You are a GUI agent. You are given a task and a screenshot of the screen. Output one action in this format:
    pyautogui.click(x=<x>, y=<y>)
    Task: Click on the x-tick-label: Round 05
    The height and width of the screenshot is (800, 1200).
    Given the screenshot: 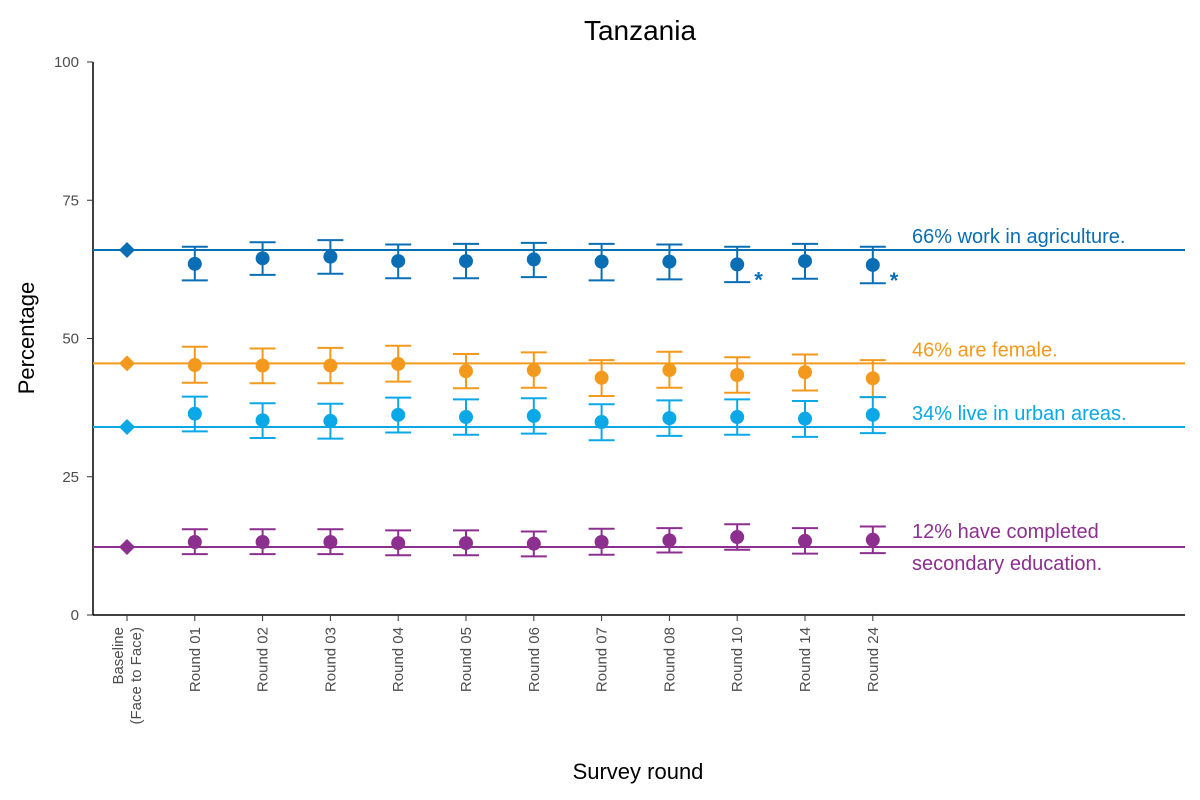 What is the action you would take?
    pyautogui.click(x=466, y=659)
    